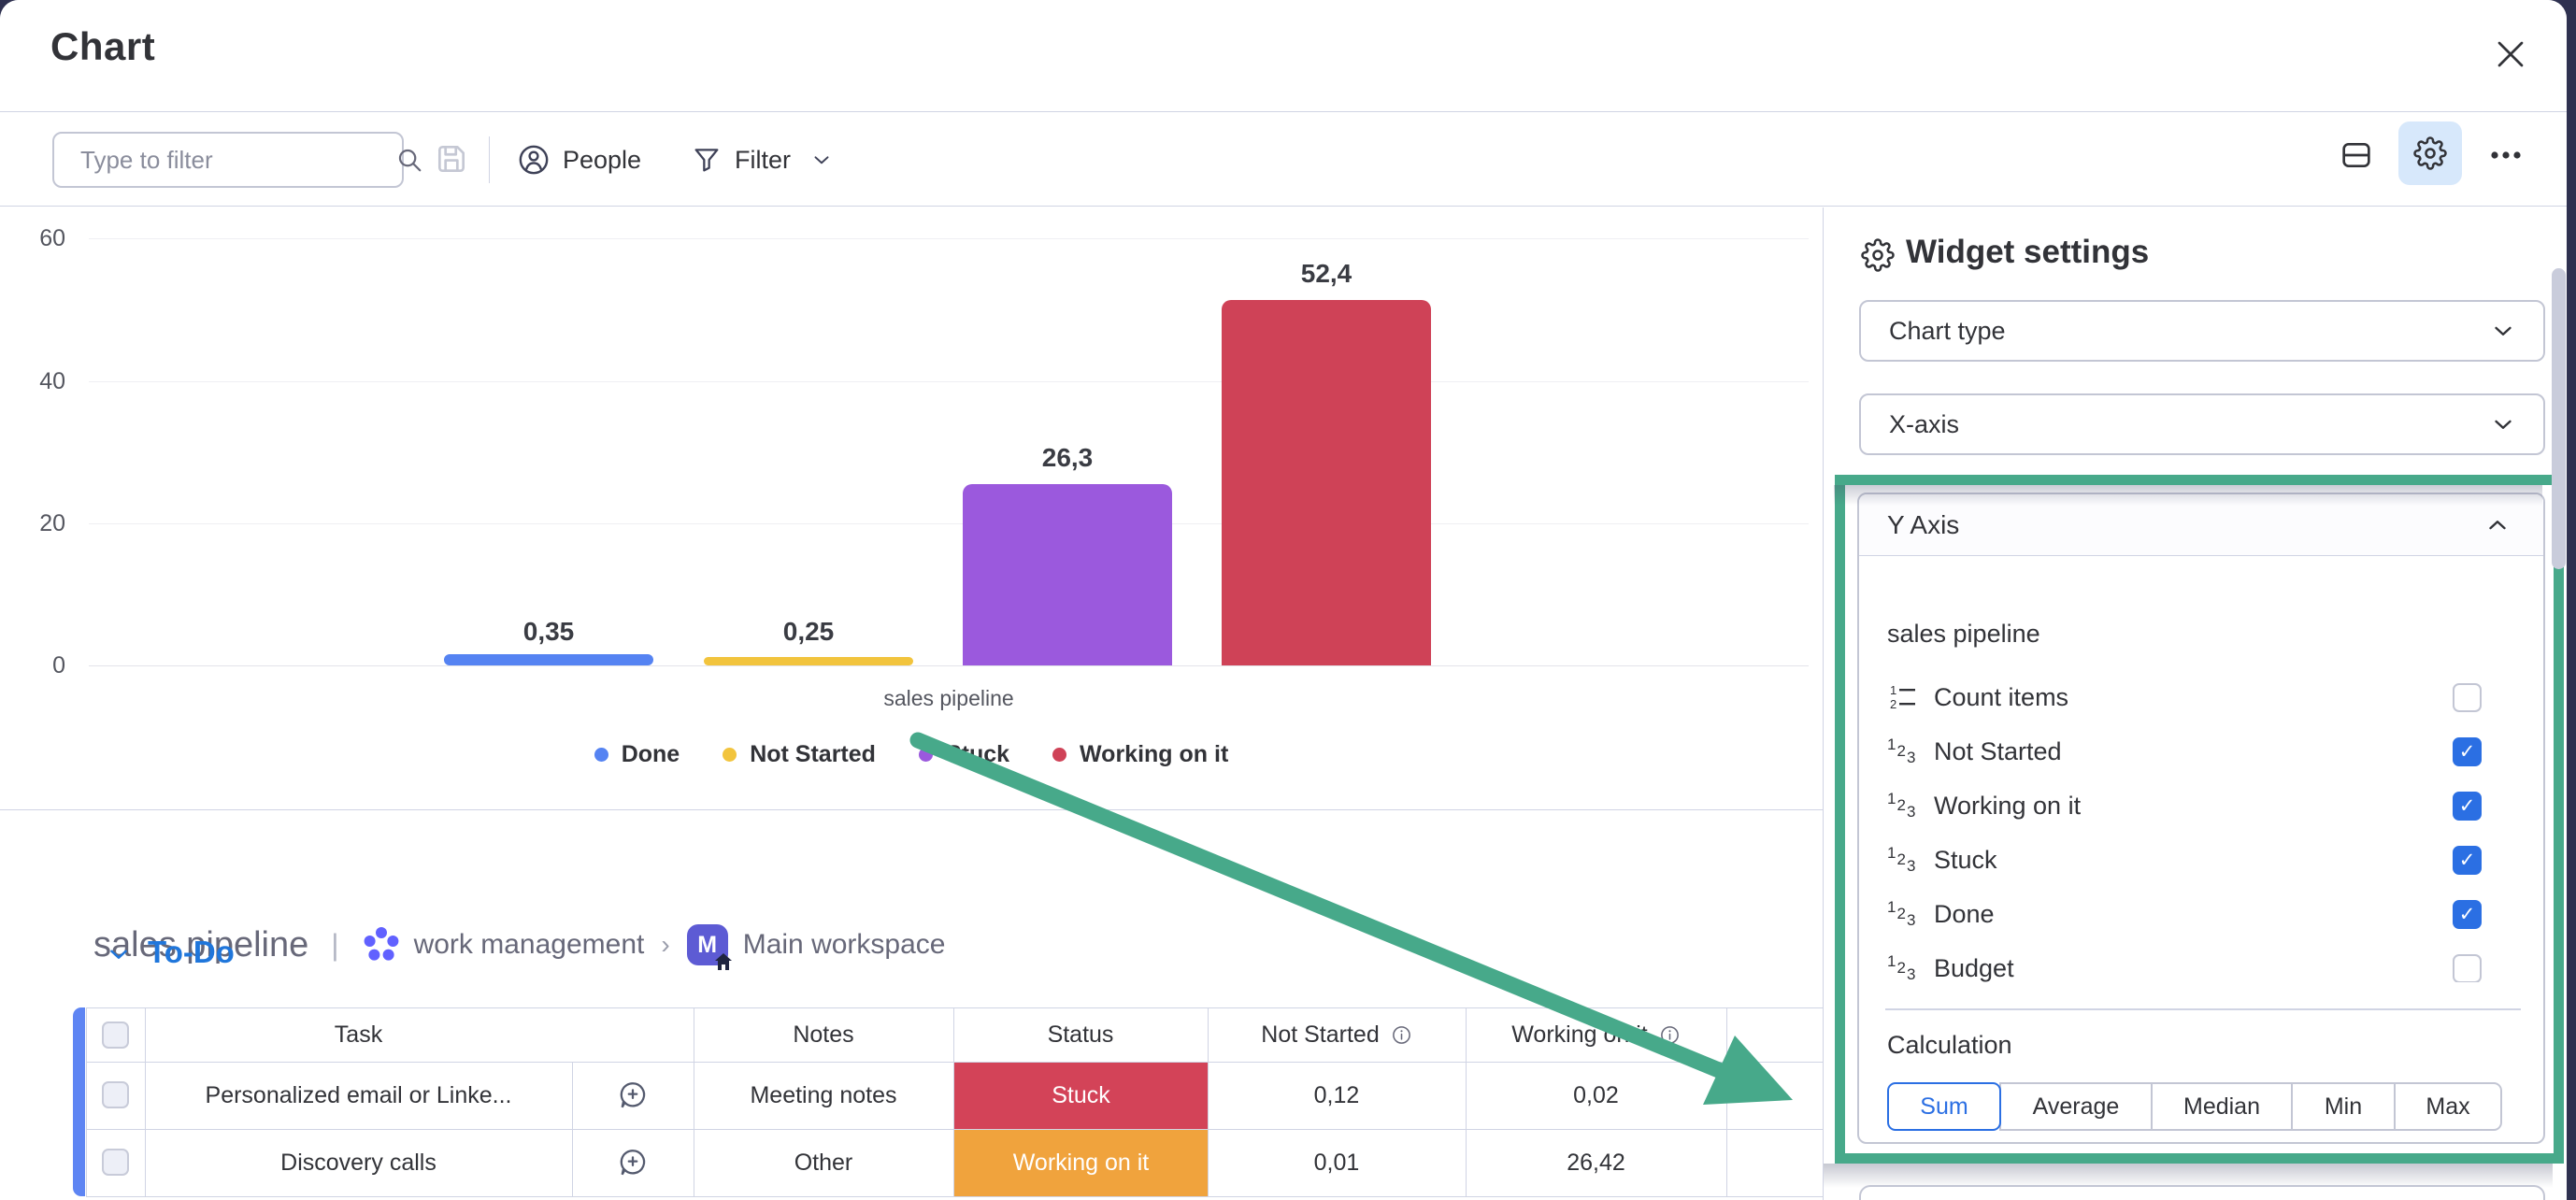  Describe the element at coordinates (1596, 1162) in the screenshot. I see `number-cell: 26,42` at that location.